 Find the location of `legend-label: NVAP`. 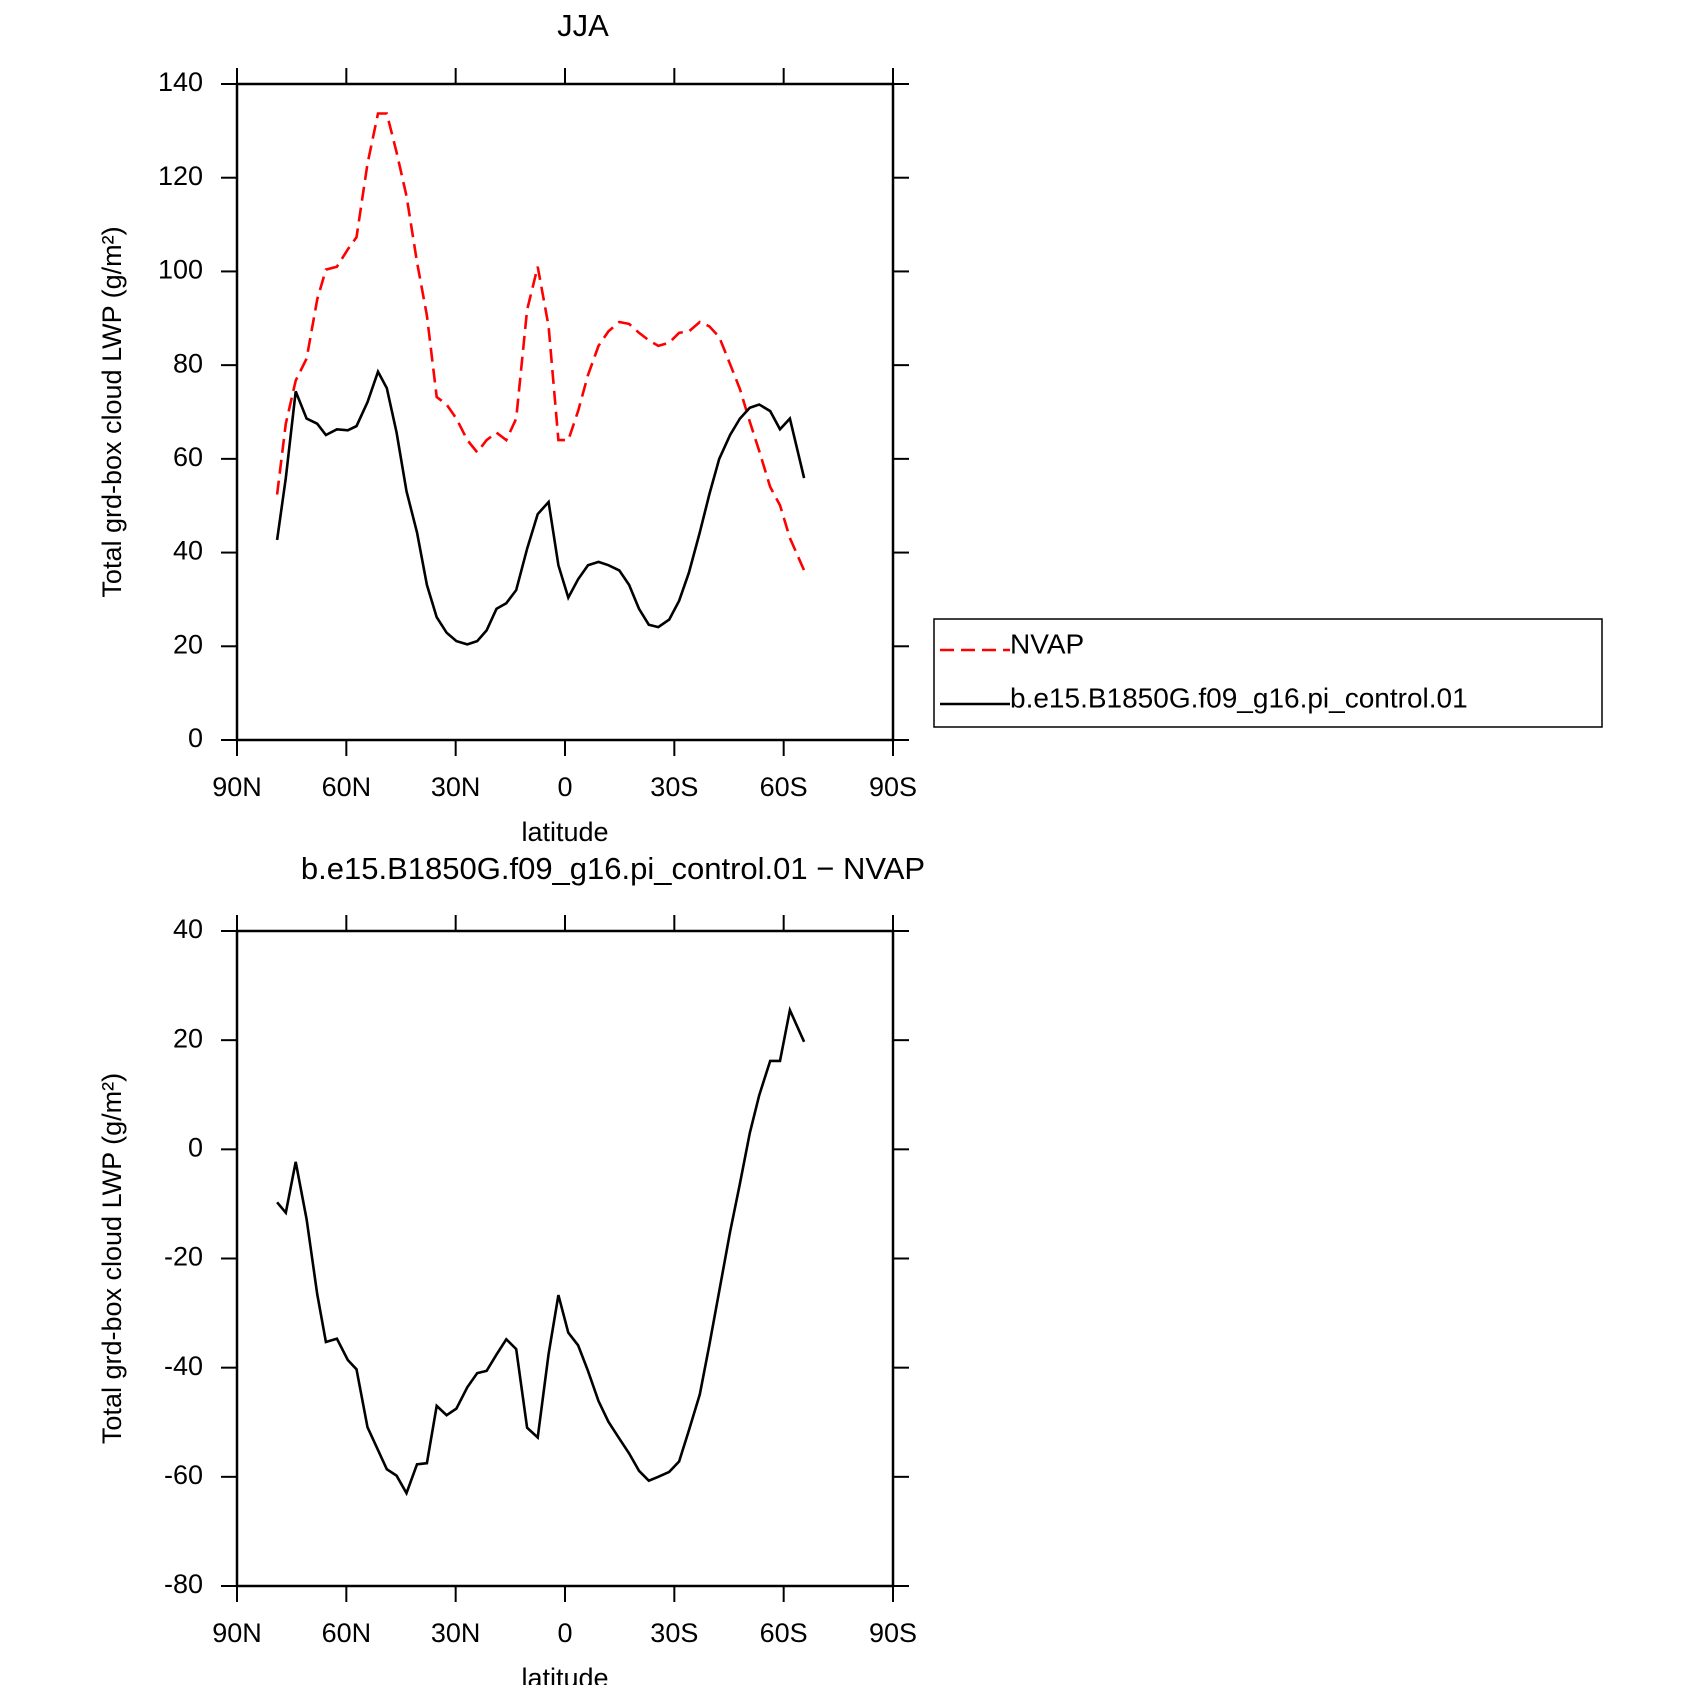

legend-label: NVAP is located at coordinates (1047, 643).